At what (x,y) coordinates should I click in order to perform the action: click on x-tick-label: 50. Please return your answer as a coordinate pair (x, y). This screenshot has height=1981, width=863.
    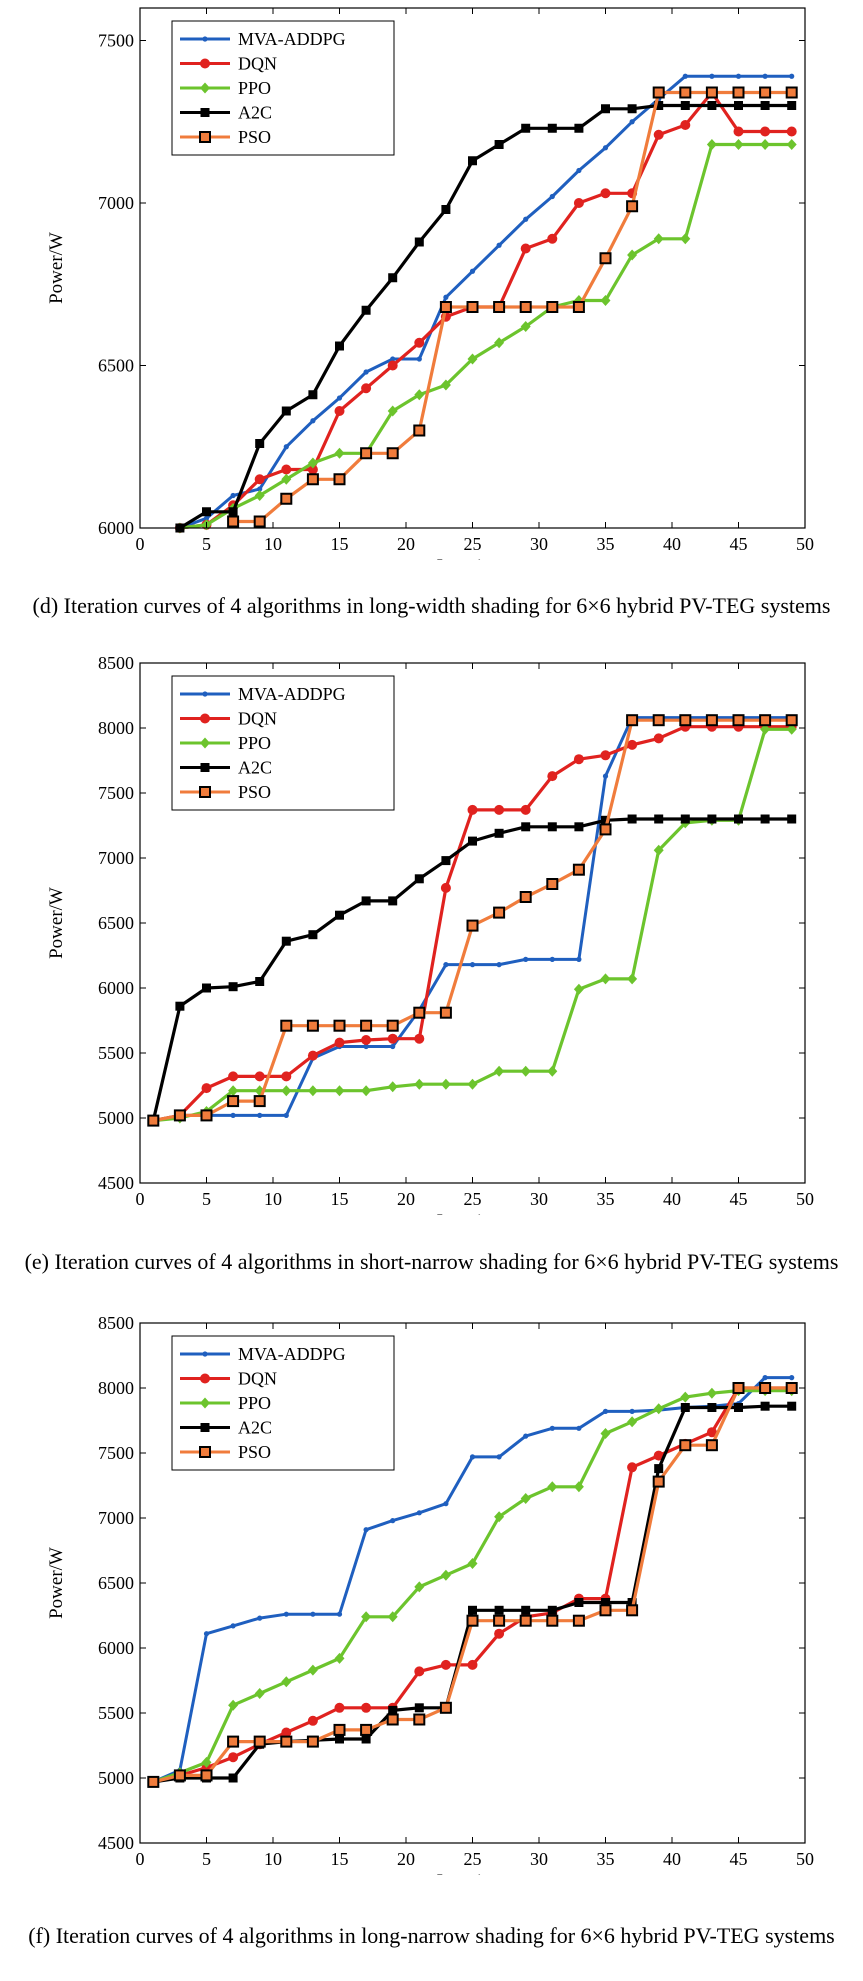
    Looking at the image, I should click on (805, 544).